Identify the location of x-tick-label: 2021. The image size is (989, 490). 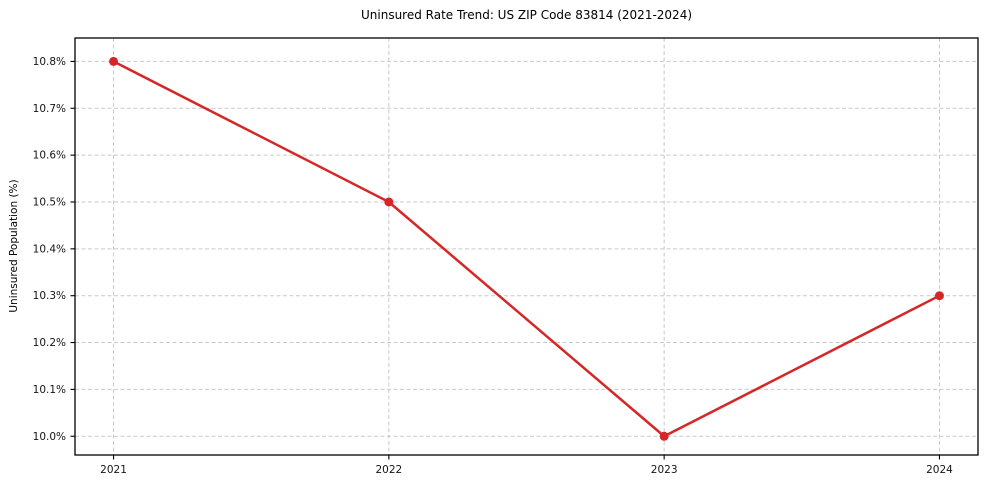
(113, 470).